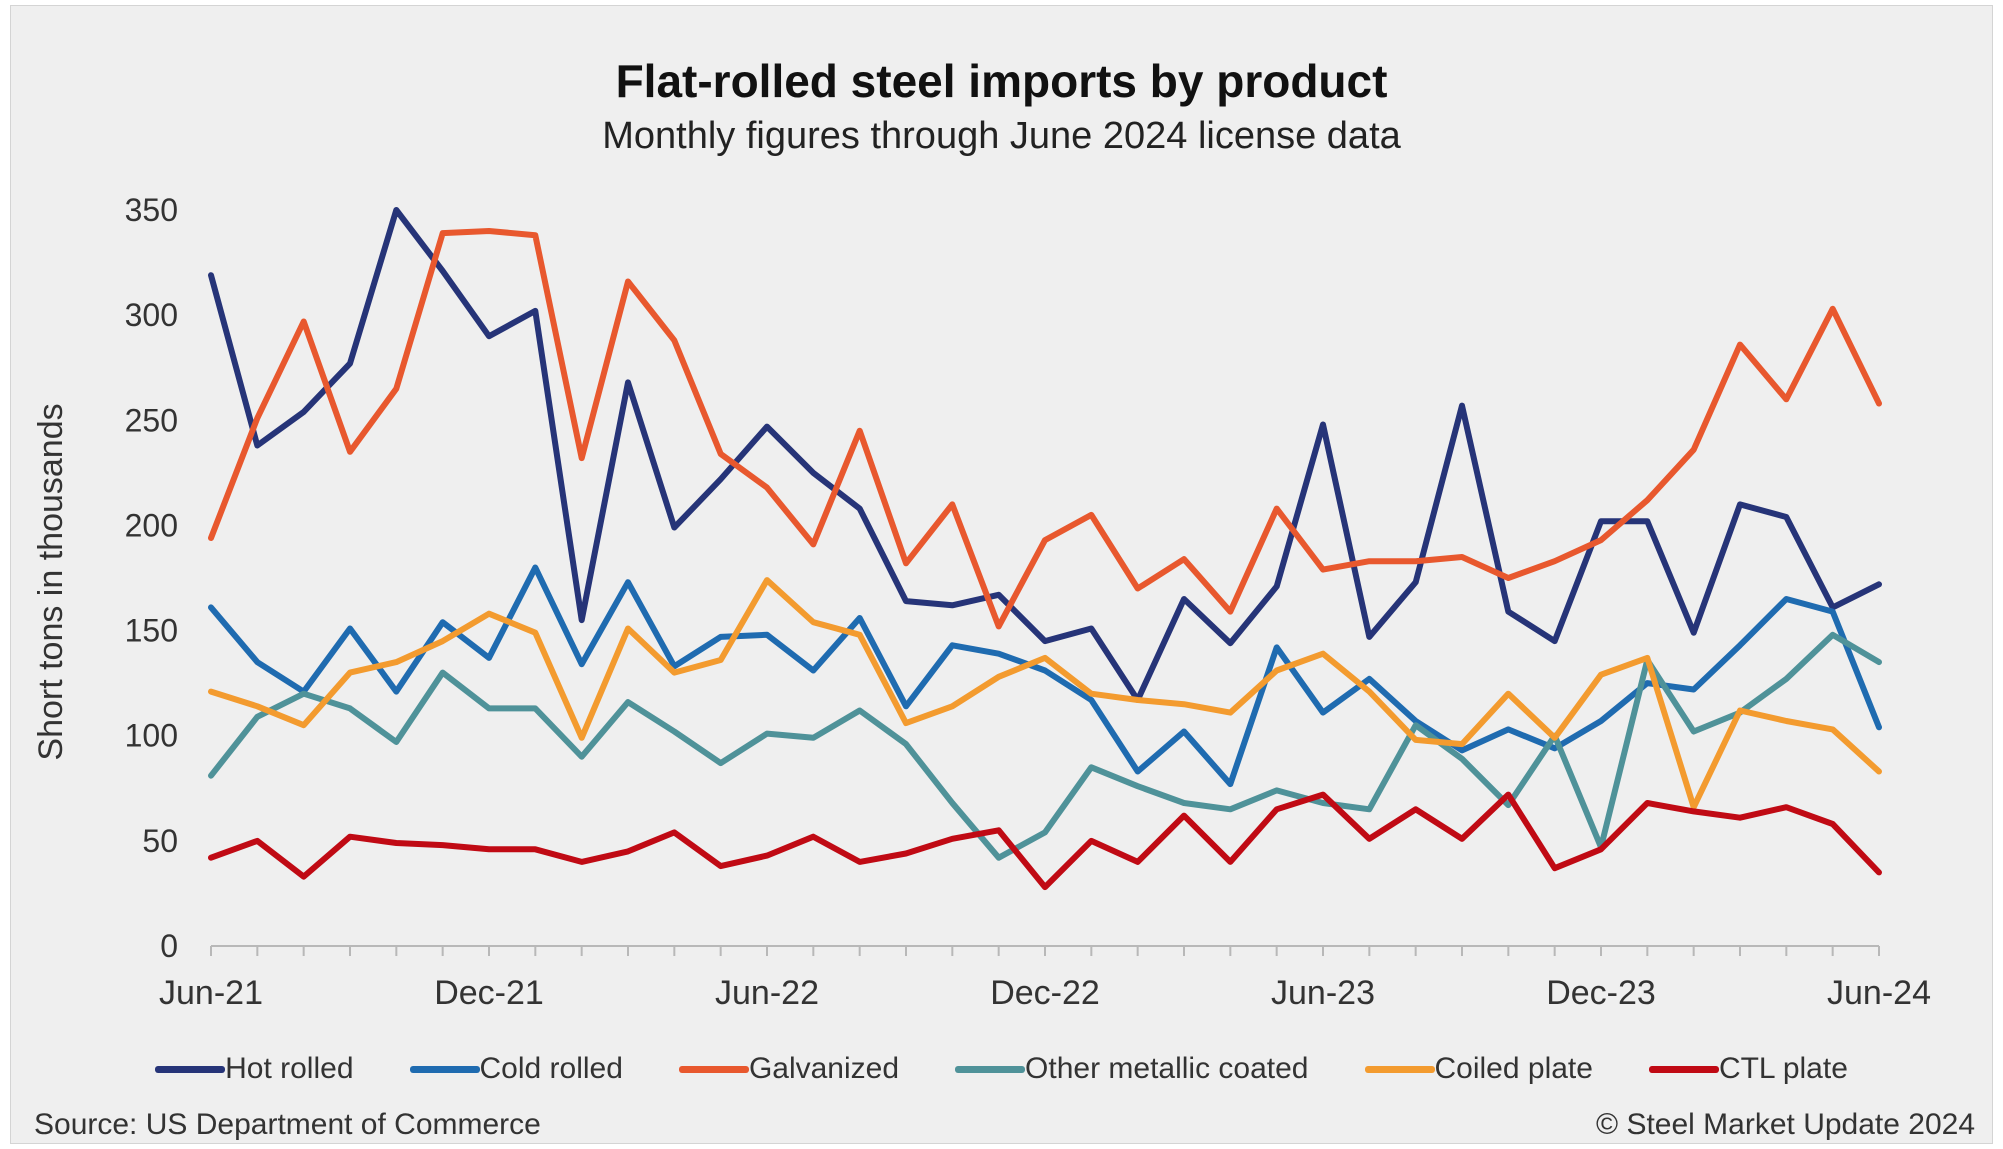 The height and width of the screenshot is (1149, 2003). Describe the element at coordinates (1785, 1124) in the screenshot. I see `copyright-note: © Steel Market Update 2024` at that location.